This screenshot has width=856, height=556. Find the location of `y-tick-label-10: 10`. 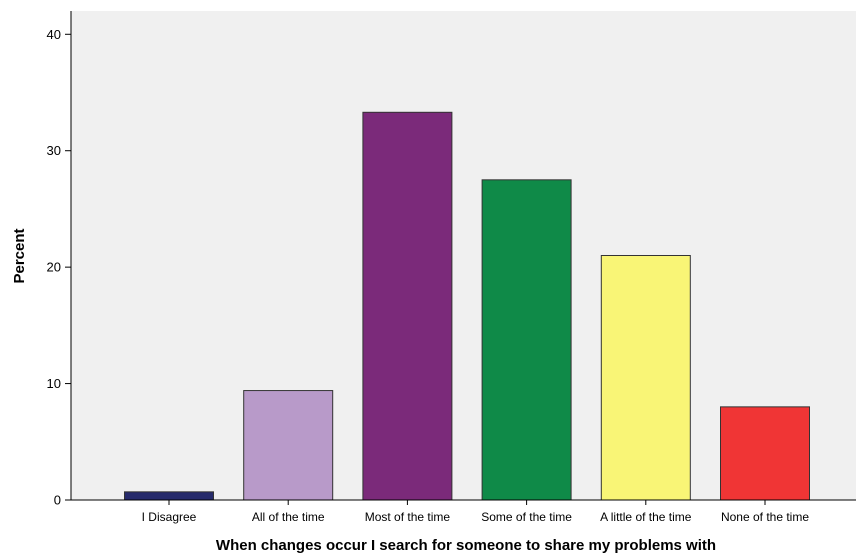

y-tick-label-10: 10 is located at coordinates (54, 383).